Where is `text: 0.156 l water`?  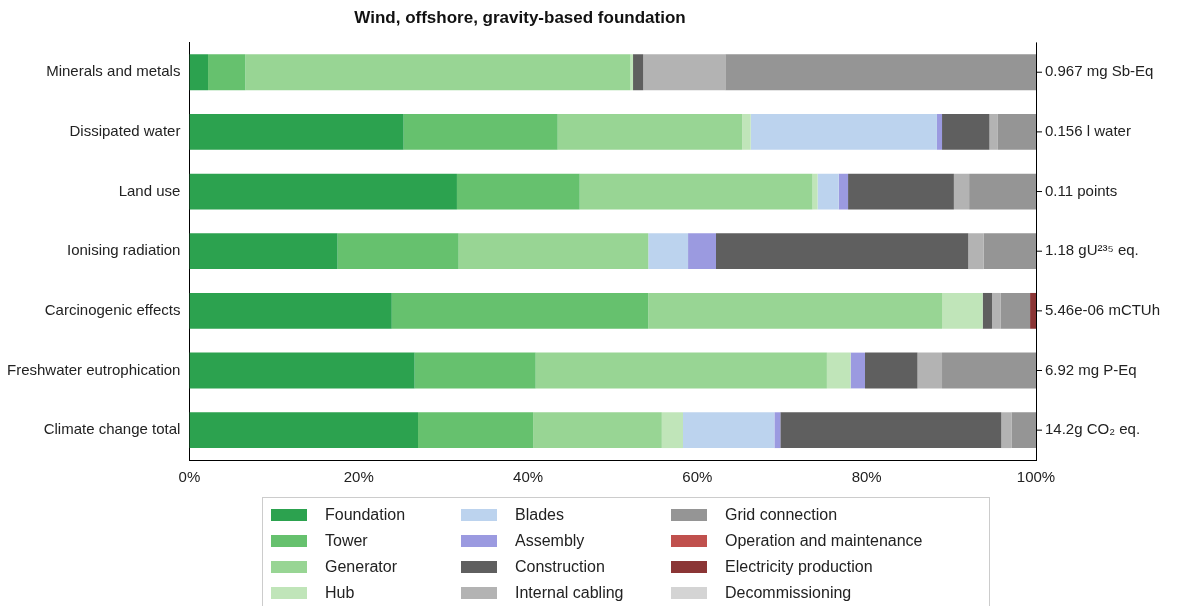
text: 0.156 l water is located at coordinates (1088, 131).